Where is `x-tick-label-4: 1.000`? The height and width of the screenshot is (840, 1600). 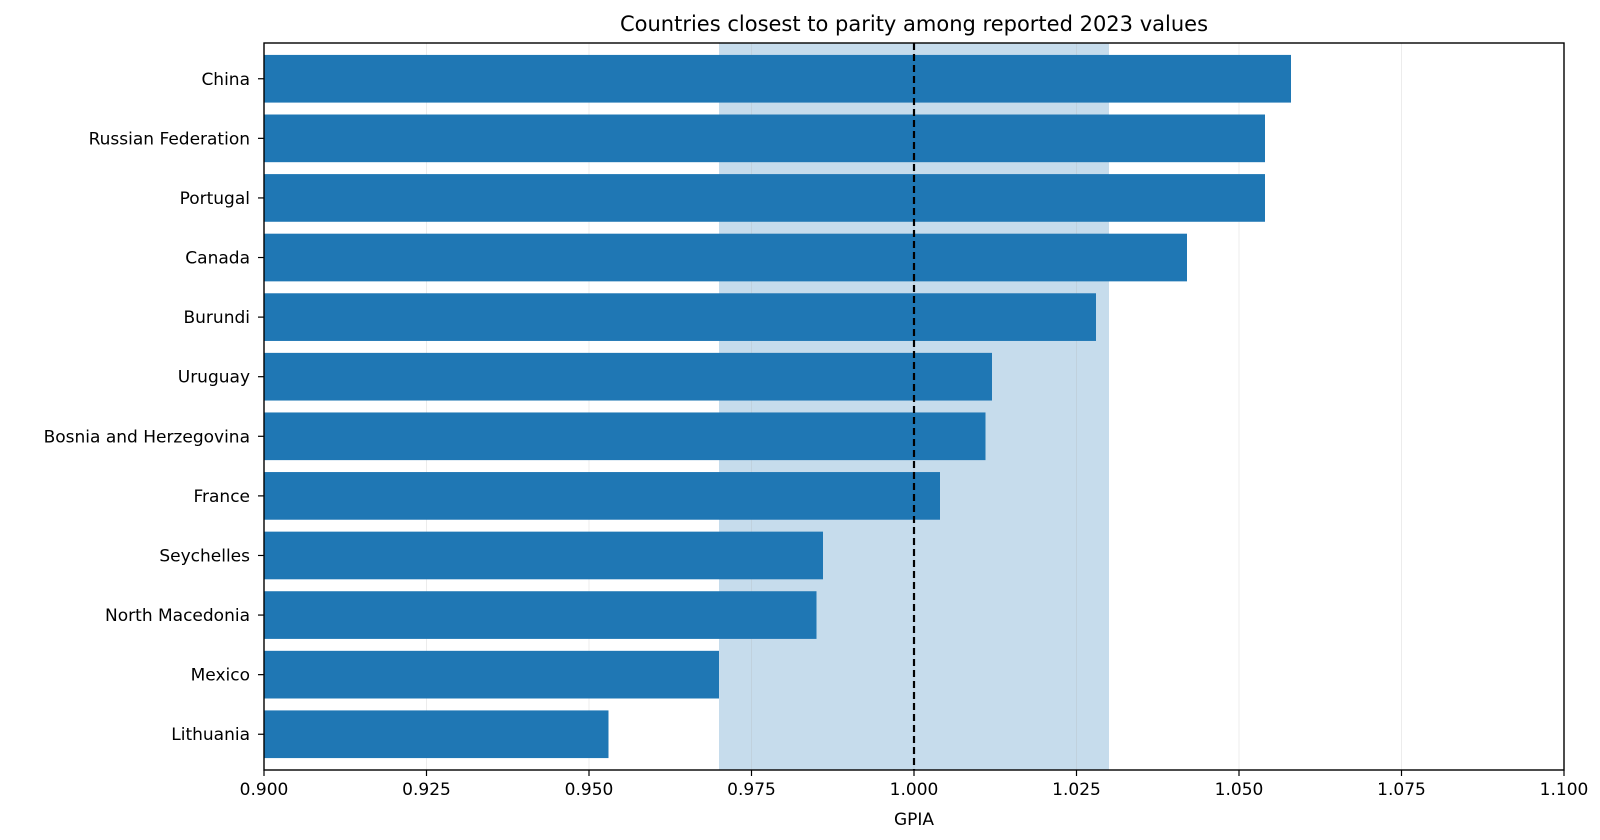 x-tick-label-4: 1.000 is located at coordinates (914, 790).